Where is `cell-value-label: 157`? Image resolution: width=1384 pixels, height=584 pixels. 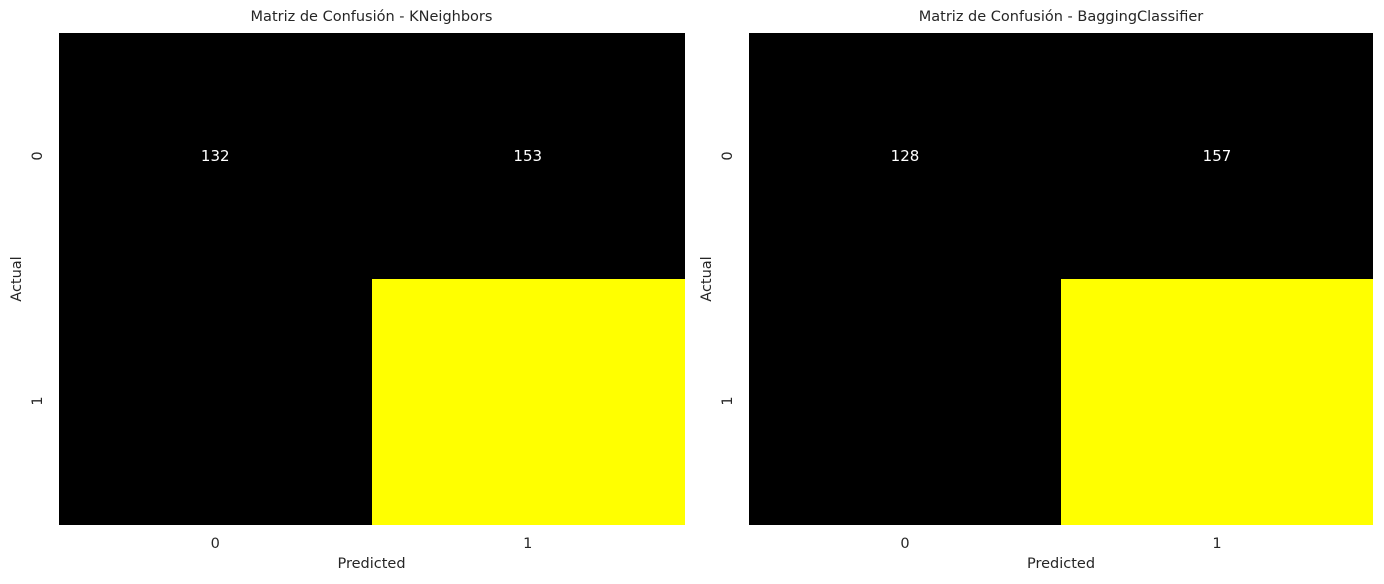
cell-value-label: 157 is located at coordinates (1217, 155).